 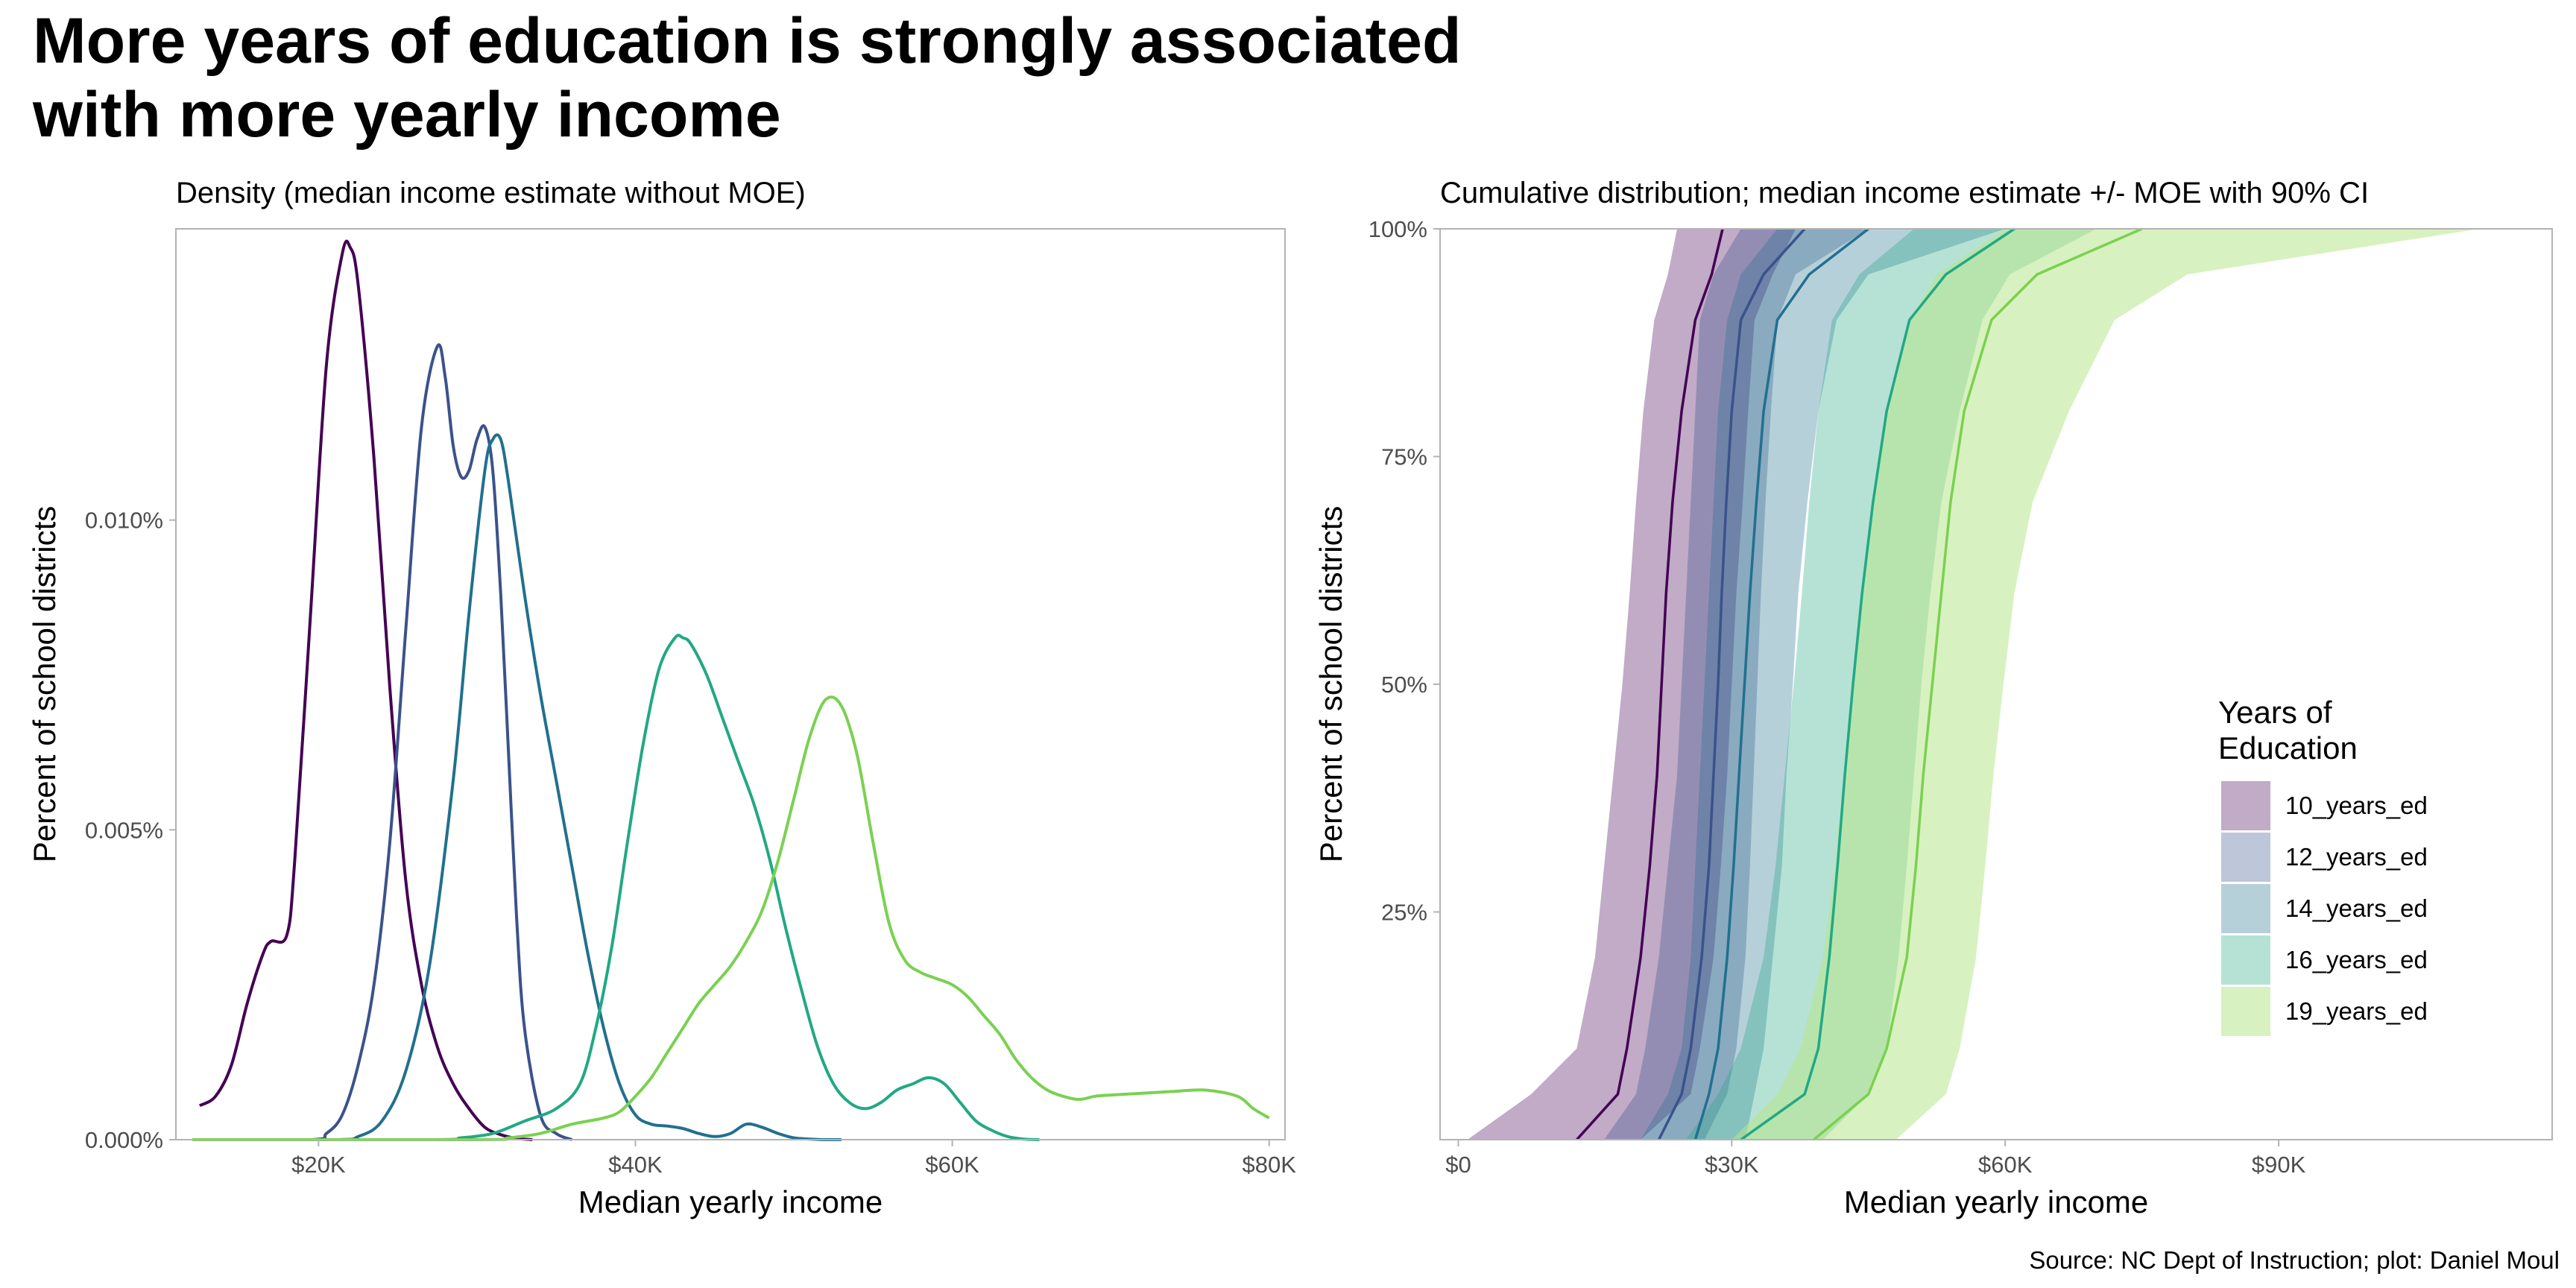 I want to click on density-y-tick-label: 0.005%, so click(x=124, y=830).